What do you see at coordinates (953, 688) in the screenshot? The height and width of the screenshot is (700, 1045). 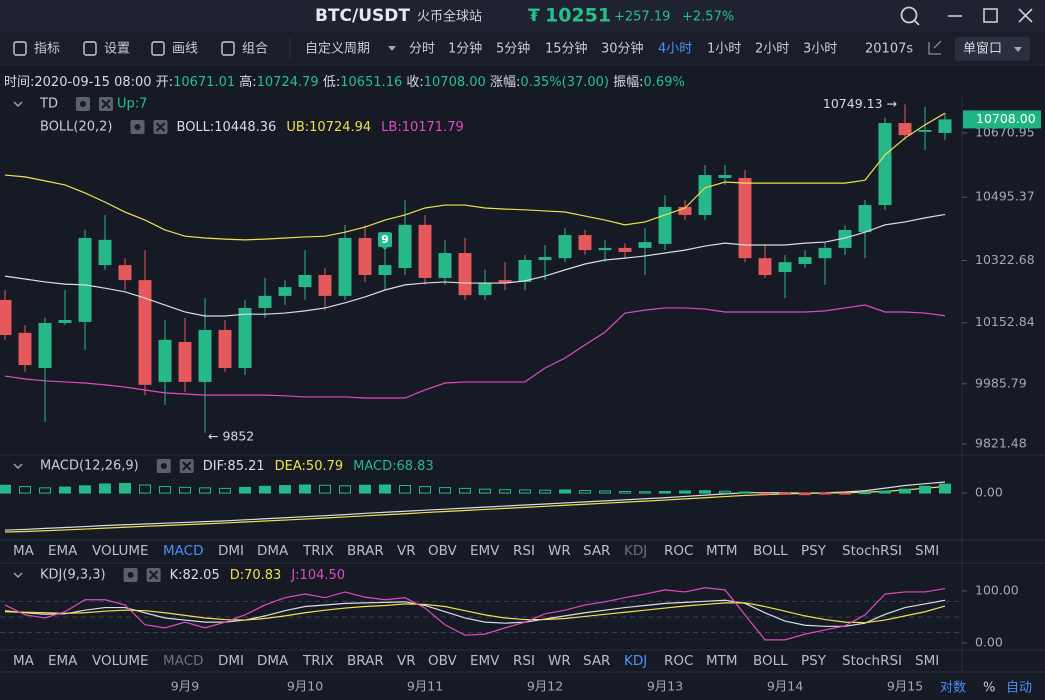 I see `axis-mode: 对数` at bounding box center [953, 688].